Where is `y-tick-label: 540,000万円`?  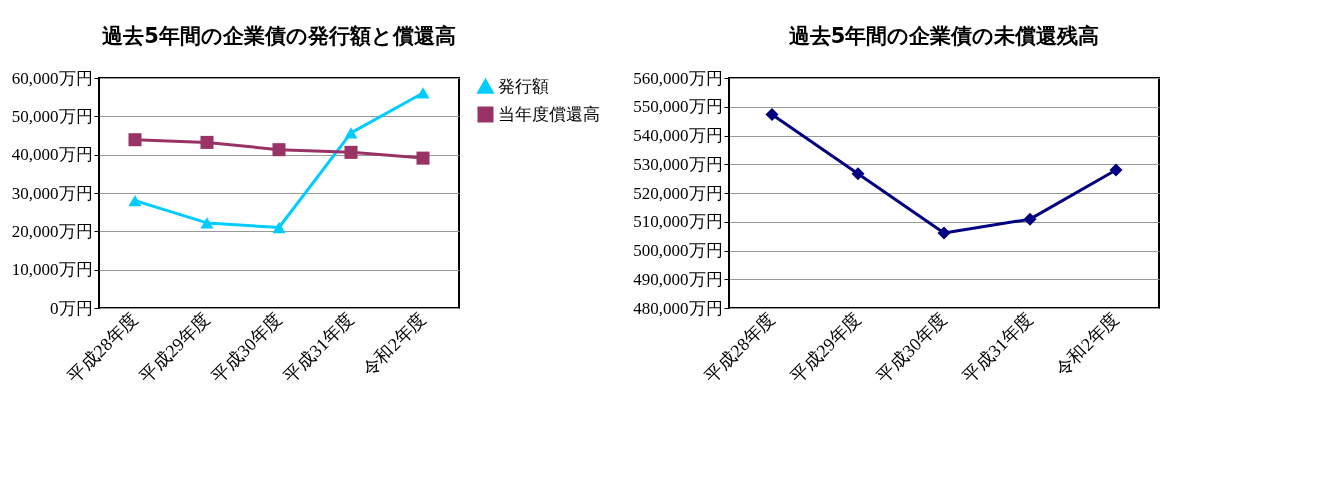 y-tick-label: 540,000万円 is located at coordinates (678, 135).